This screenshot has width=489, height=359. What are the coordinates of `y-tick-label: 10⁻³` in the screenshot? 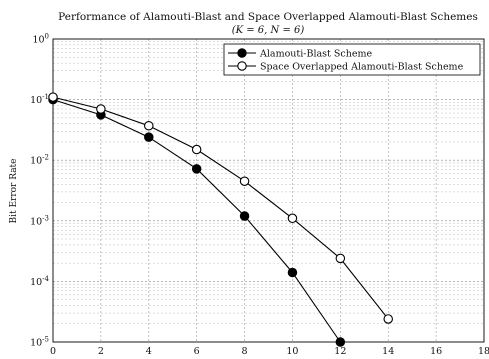 It's located at (39, 220).